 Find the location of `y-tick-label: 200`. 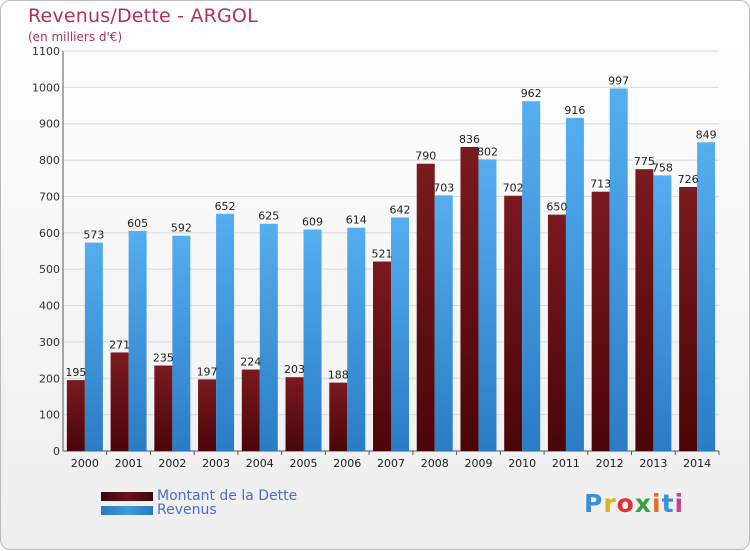

y-tick-label: 200 is located at coordinates (49, 378).